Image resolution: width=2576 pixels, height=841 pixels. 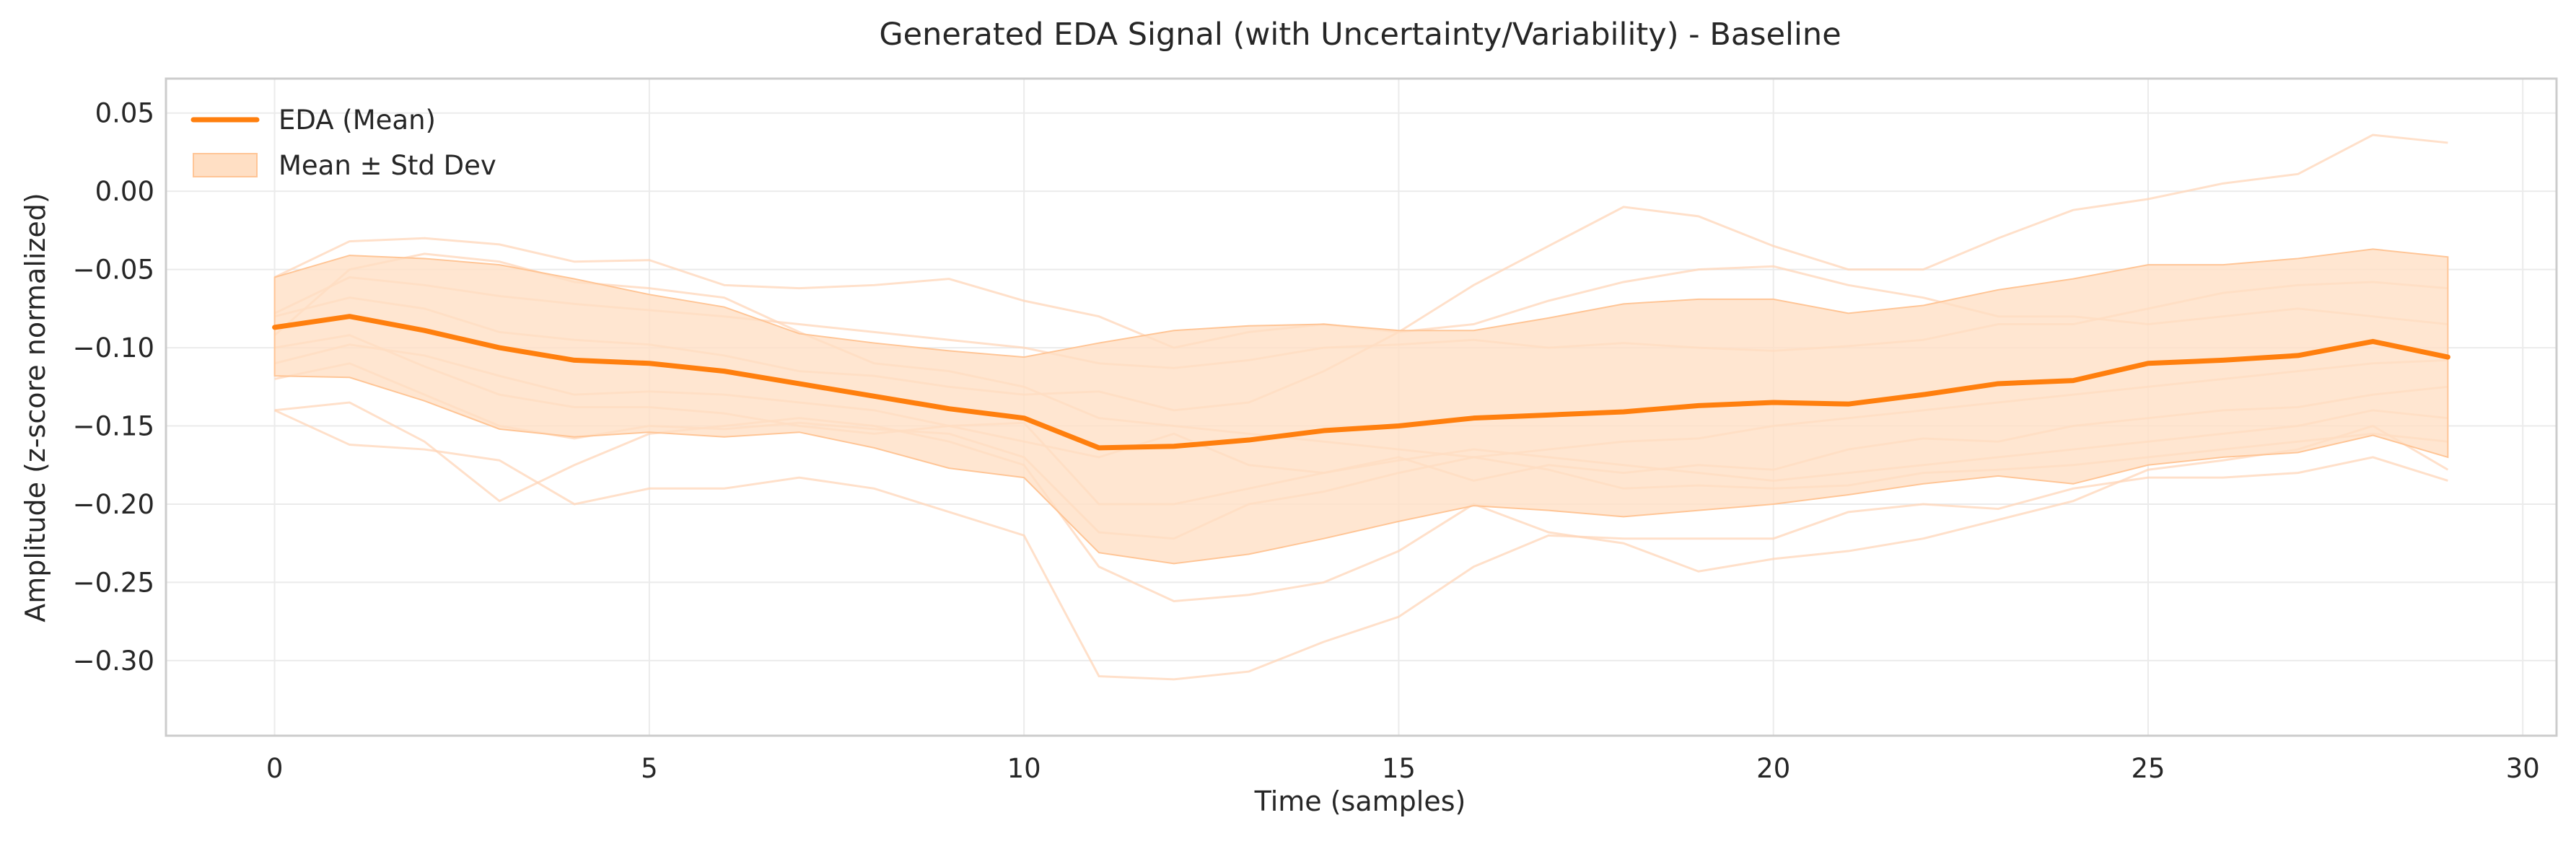 I want to click on y-tick-label: −0.15, so click(x=113, y=426).